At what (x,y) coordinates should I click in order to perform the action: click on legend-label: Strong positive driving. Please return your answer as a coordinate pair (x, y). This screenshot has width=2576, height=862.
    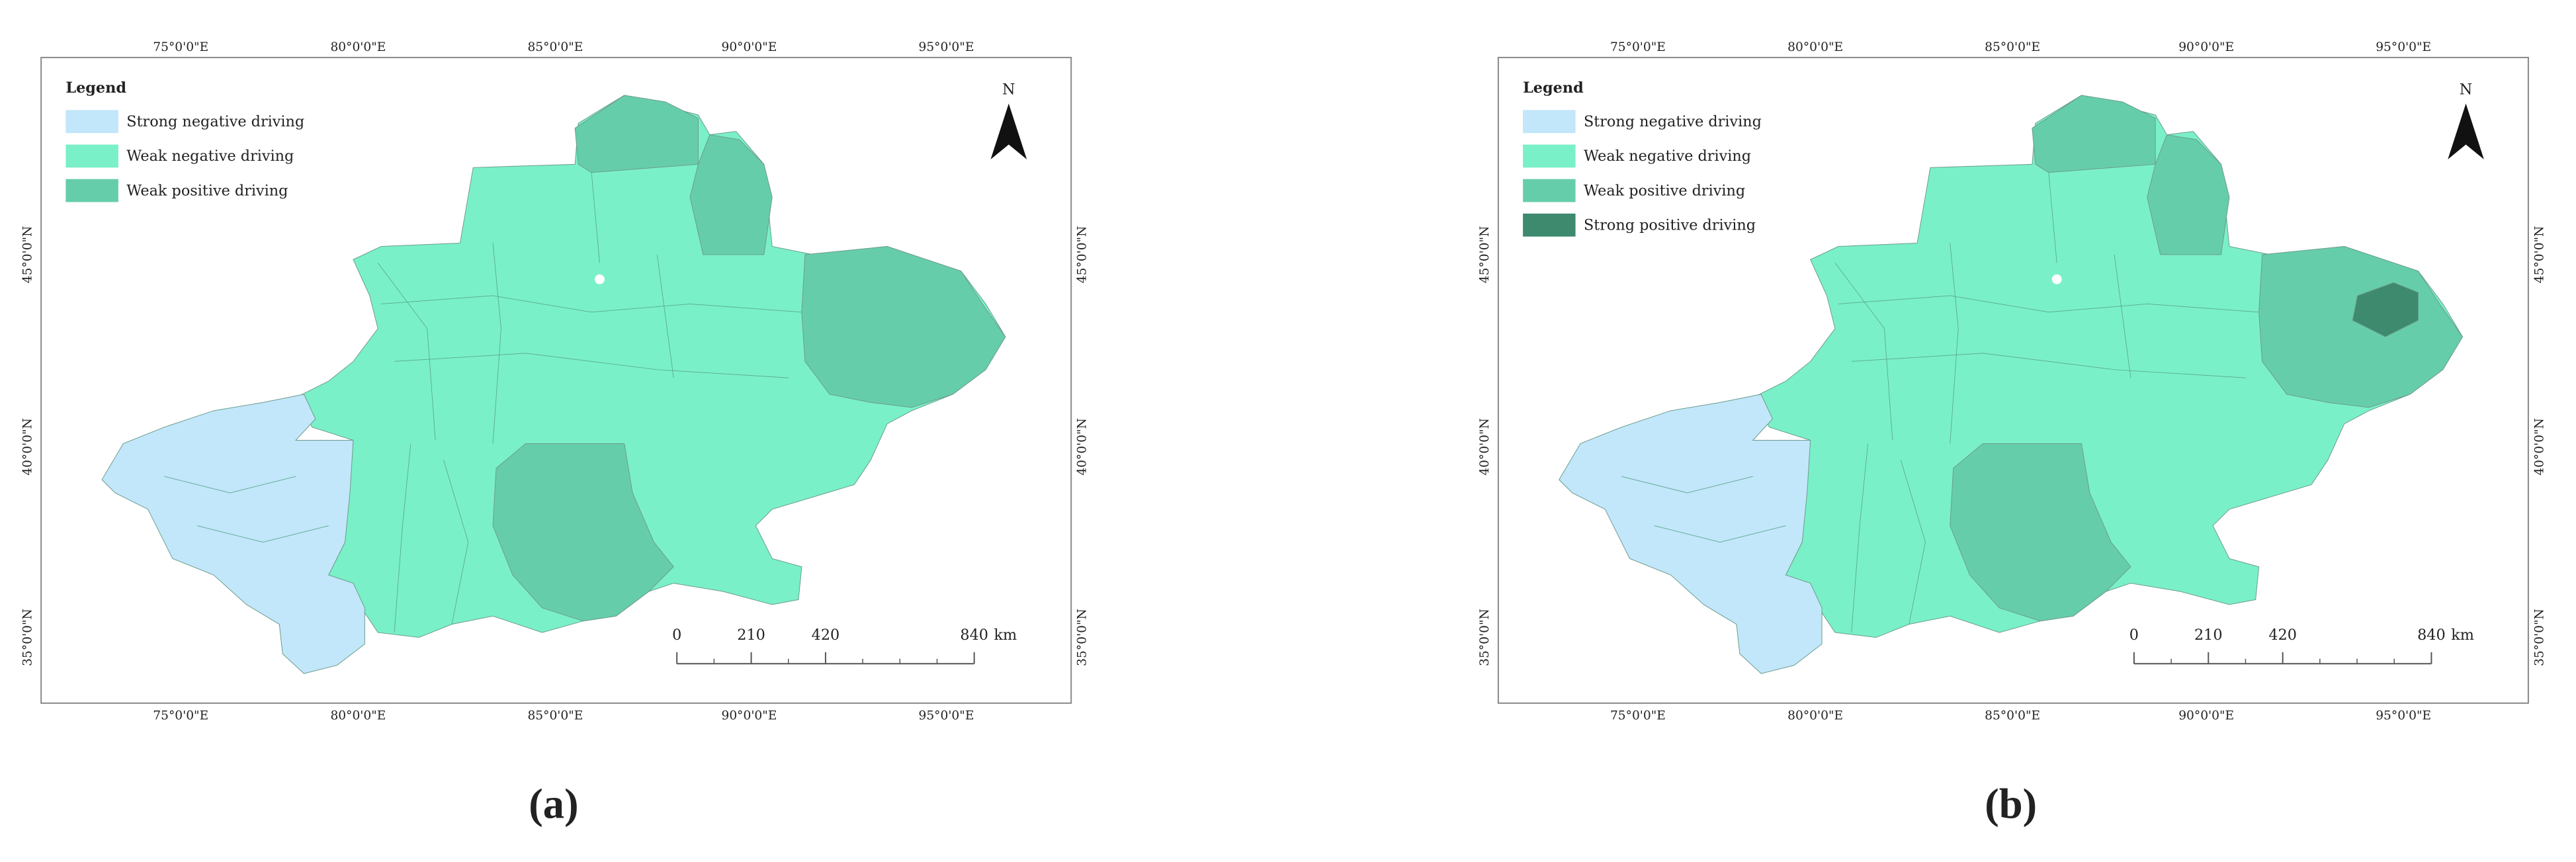
    Looking at the image, I should click on (1670, 225).